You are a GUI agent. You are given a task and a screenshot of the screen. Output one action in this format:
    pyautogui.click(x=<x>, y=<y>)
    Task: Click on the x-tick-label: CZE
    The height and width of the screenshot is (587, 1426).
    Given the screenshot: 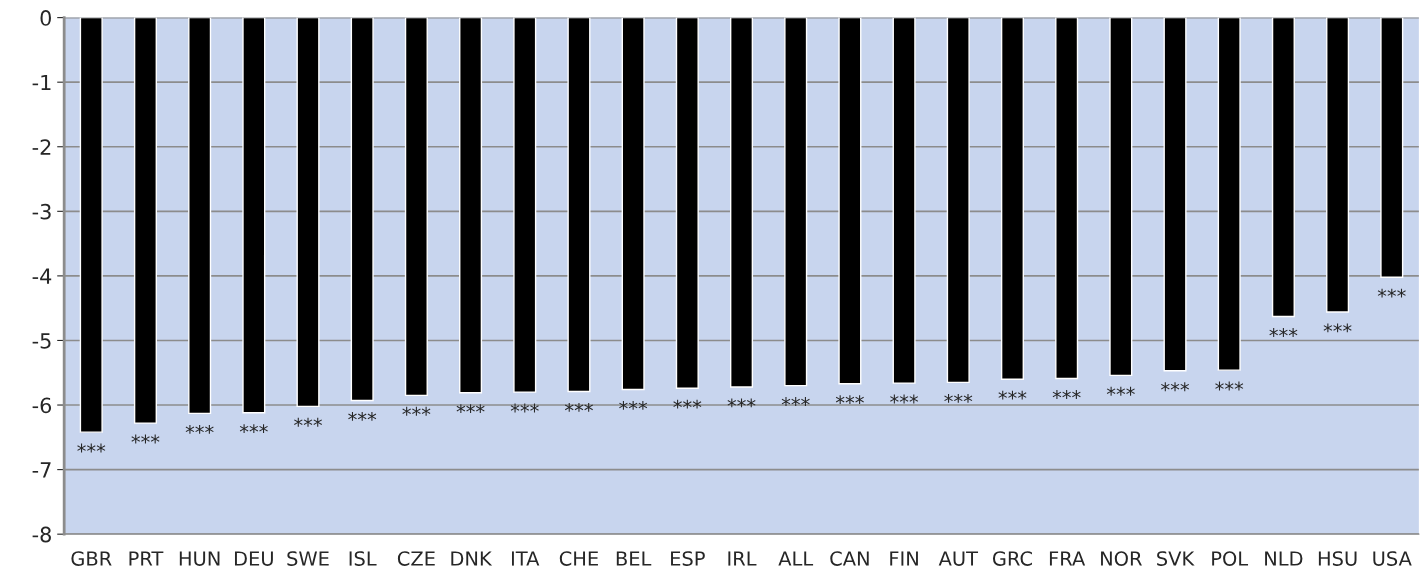 What is the action you would take?
    pyautogui.click(x=416, y=558)
    